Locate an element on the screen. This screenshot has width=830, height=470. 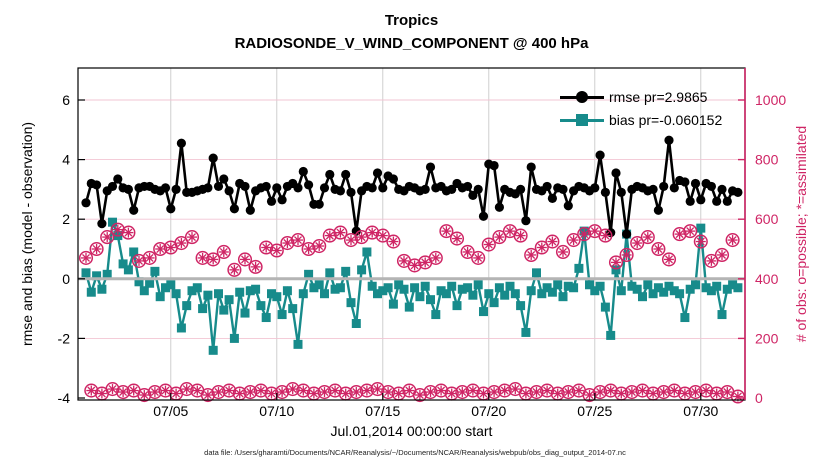
legend-entry-bias: bias pr=-0.060152 is located at coordinates (641, 119).